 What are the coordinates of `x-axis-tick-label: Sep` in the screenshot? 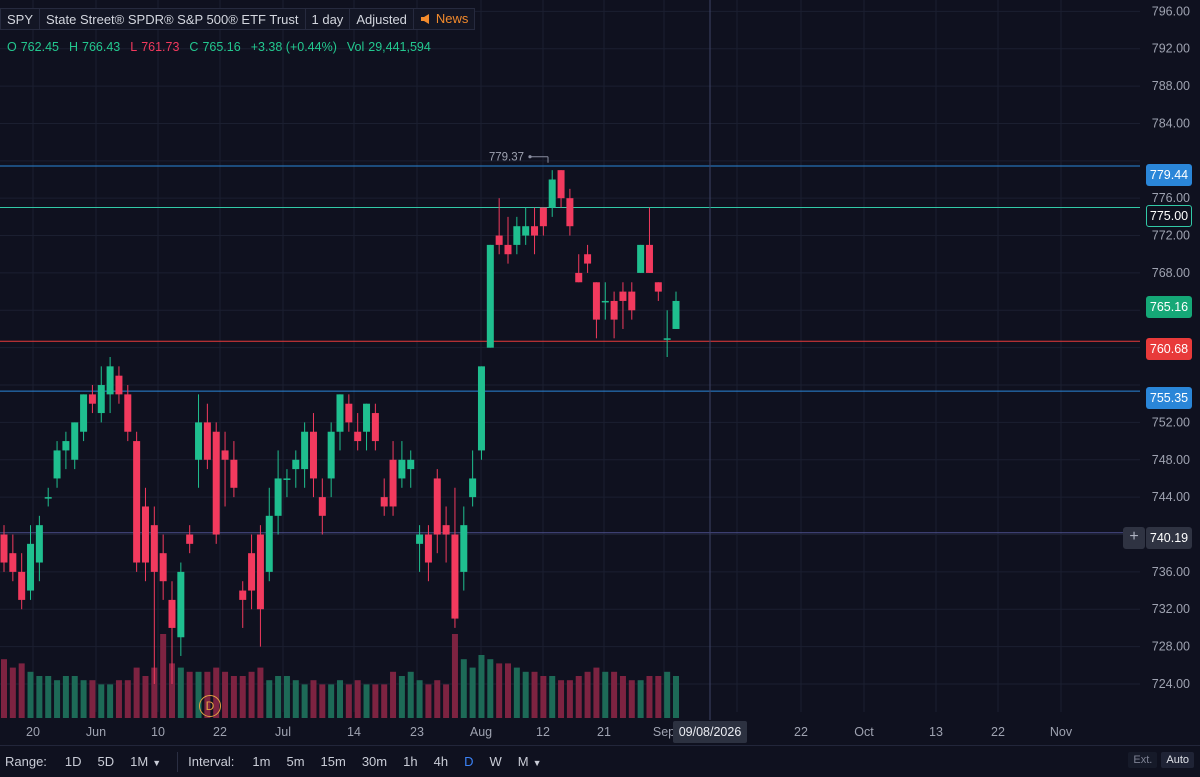 It's located at (664, 732).